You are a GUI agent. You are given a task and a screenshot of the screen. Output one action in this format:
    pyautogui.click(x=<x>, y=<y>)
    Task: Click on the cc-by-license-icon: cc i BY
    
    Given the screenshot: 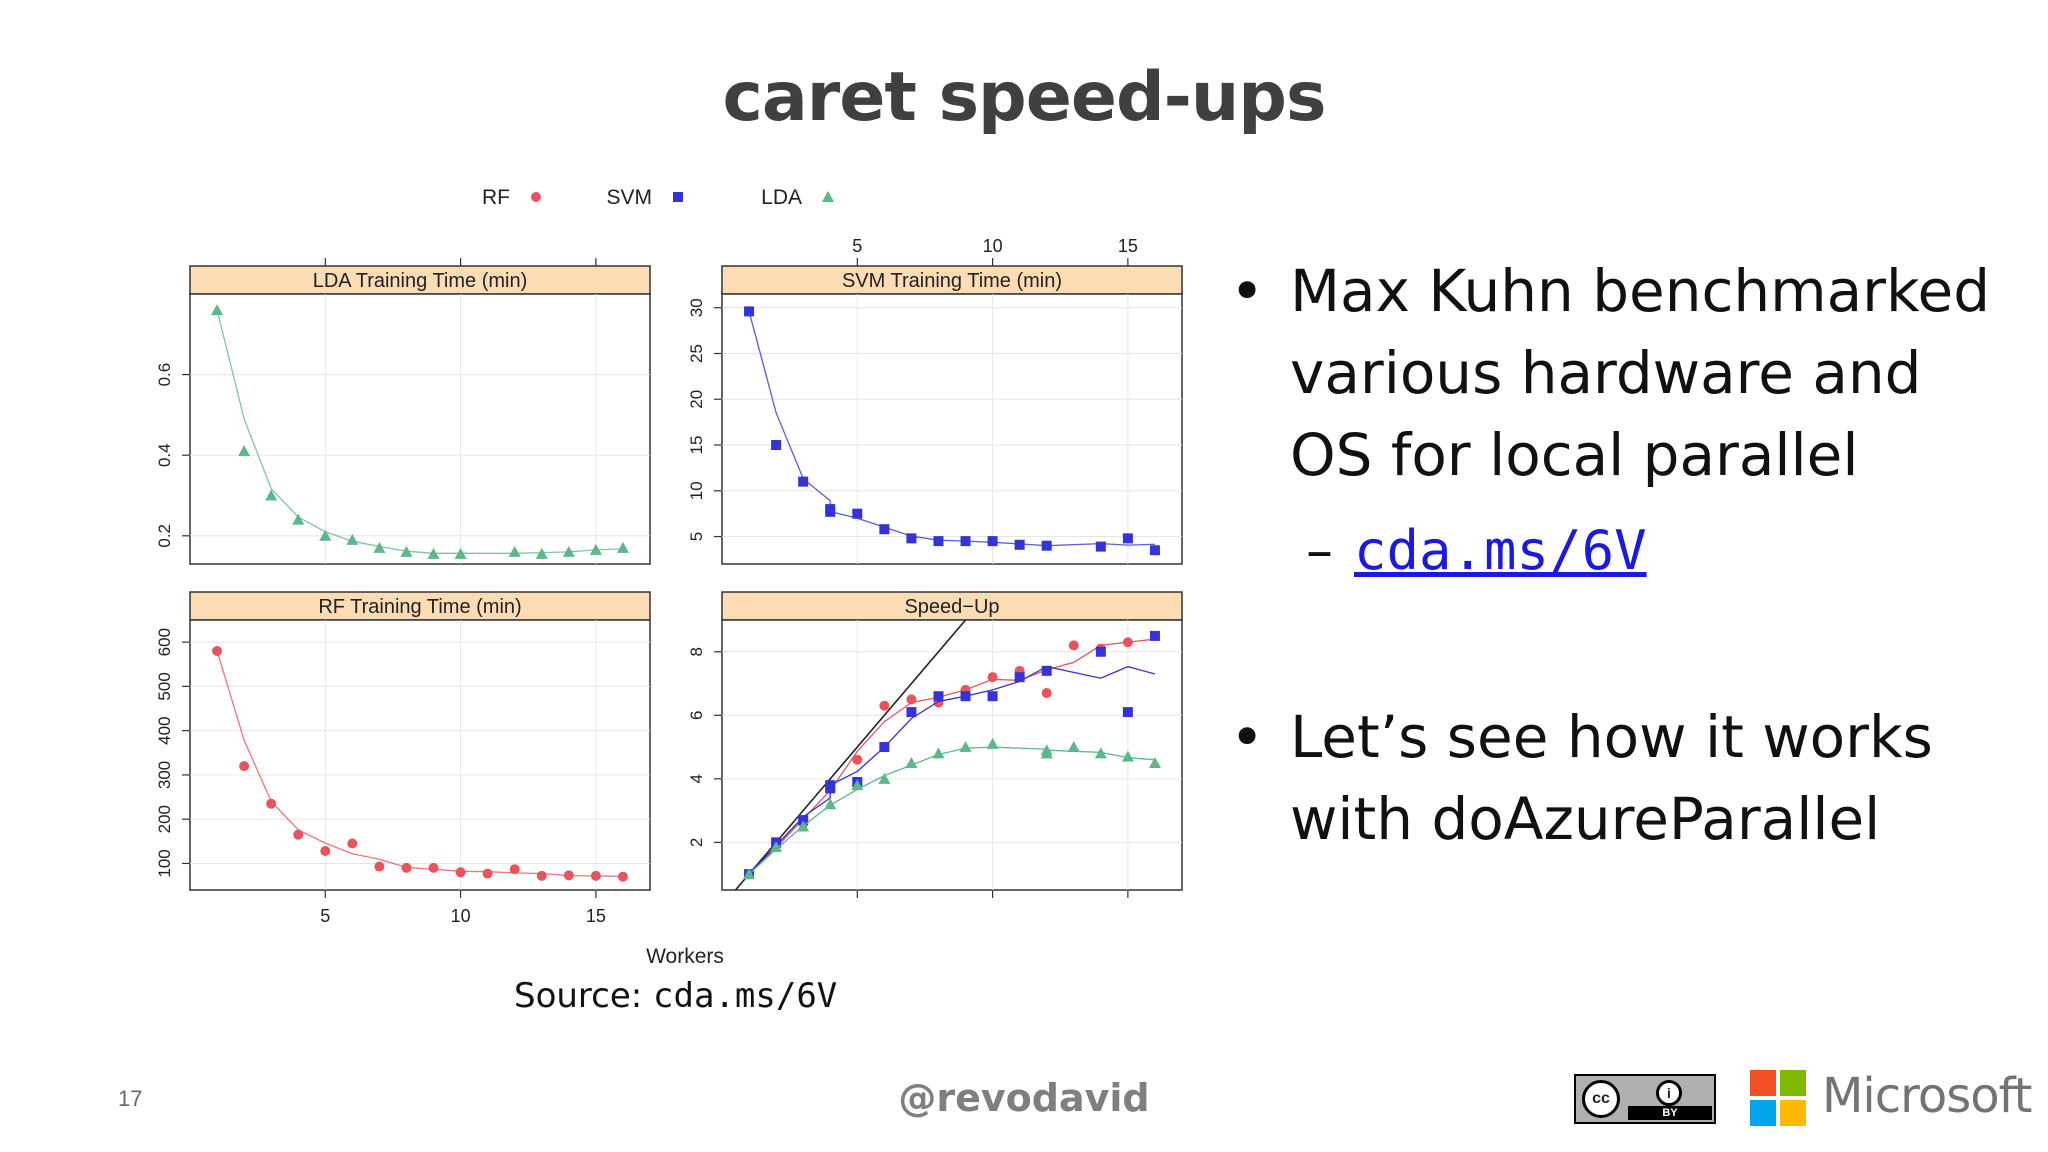 What is the action you would take?
    pyautogui.click(x=1645, y=1099)
    